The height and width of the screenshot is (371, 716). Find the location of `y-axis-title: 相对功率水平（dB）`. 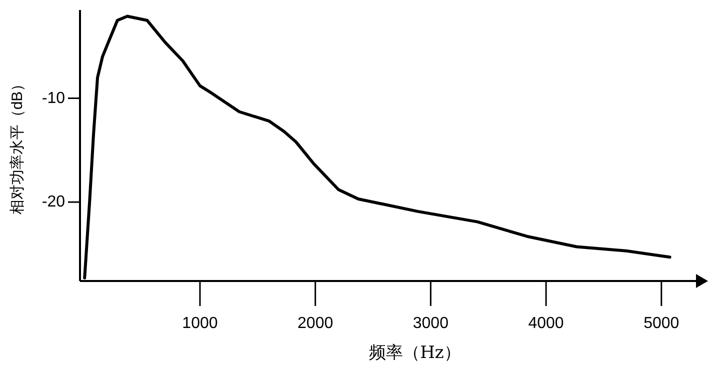

y-axis-title: 相对功率水平（dB） is located at coordinates (17, 145).